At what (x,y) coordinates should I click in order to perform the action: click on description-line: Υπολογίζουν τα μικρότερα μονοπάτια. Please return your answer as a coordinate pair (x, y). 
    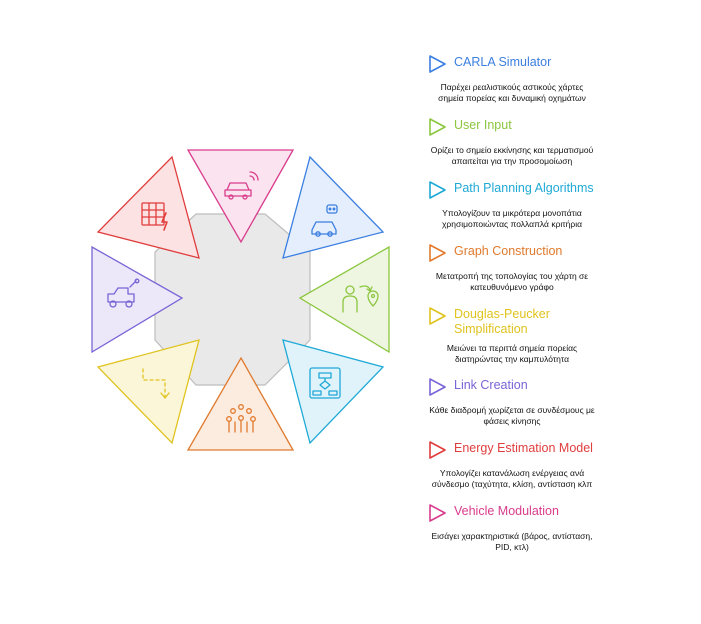
    Looking at the image, I should click on (512, 213).